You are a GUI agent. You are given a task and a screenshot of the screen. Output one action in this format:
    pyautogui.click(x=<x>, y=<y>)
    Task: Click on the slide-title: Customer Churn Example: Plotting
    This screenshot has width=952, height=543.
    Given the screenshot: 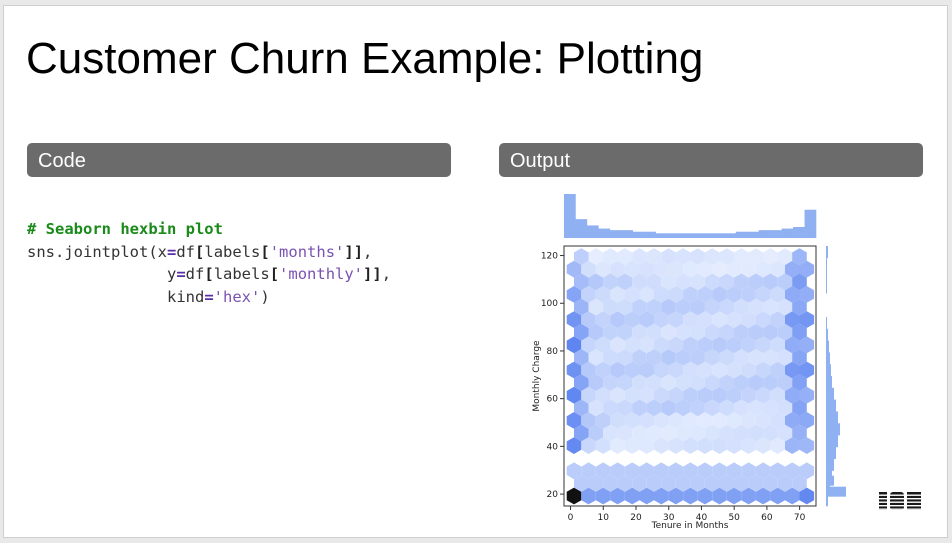 What is the action you would take?
    pyautogui.click(x=365, y=58)
    